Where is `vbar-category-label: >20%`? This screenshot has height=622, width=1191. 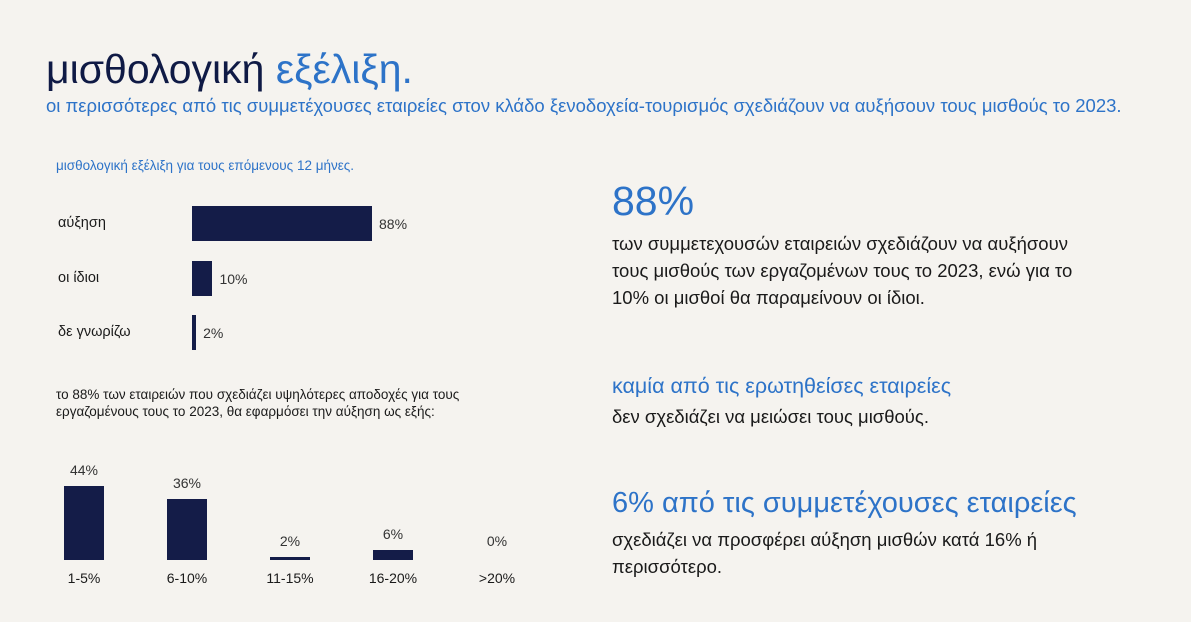
vbar-category-label: >20% is located at coordinates (497, 578).